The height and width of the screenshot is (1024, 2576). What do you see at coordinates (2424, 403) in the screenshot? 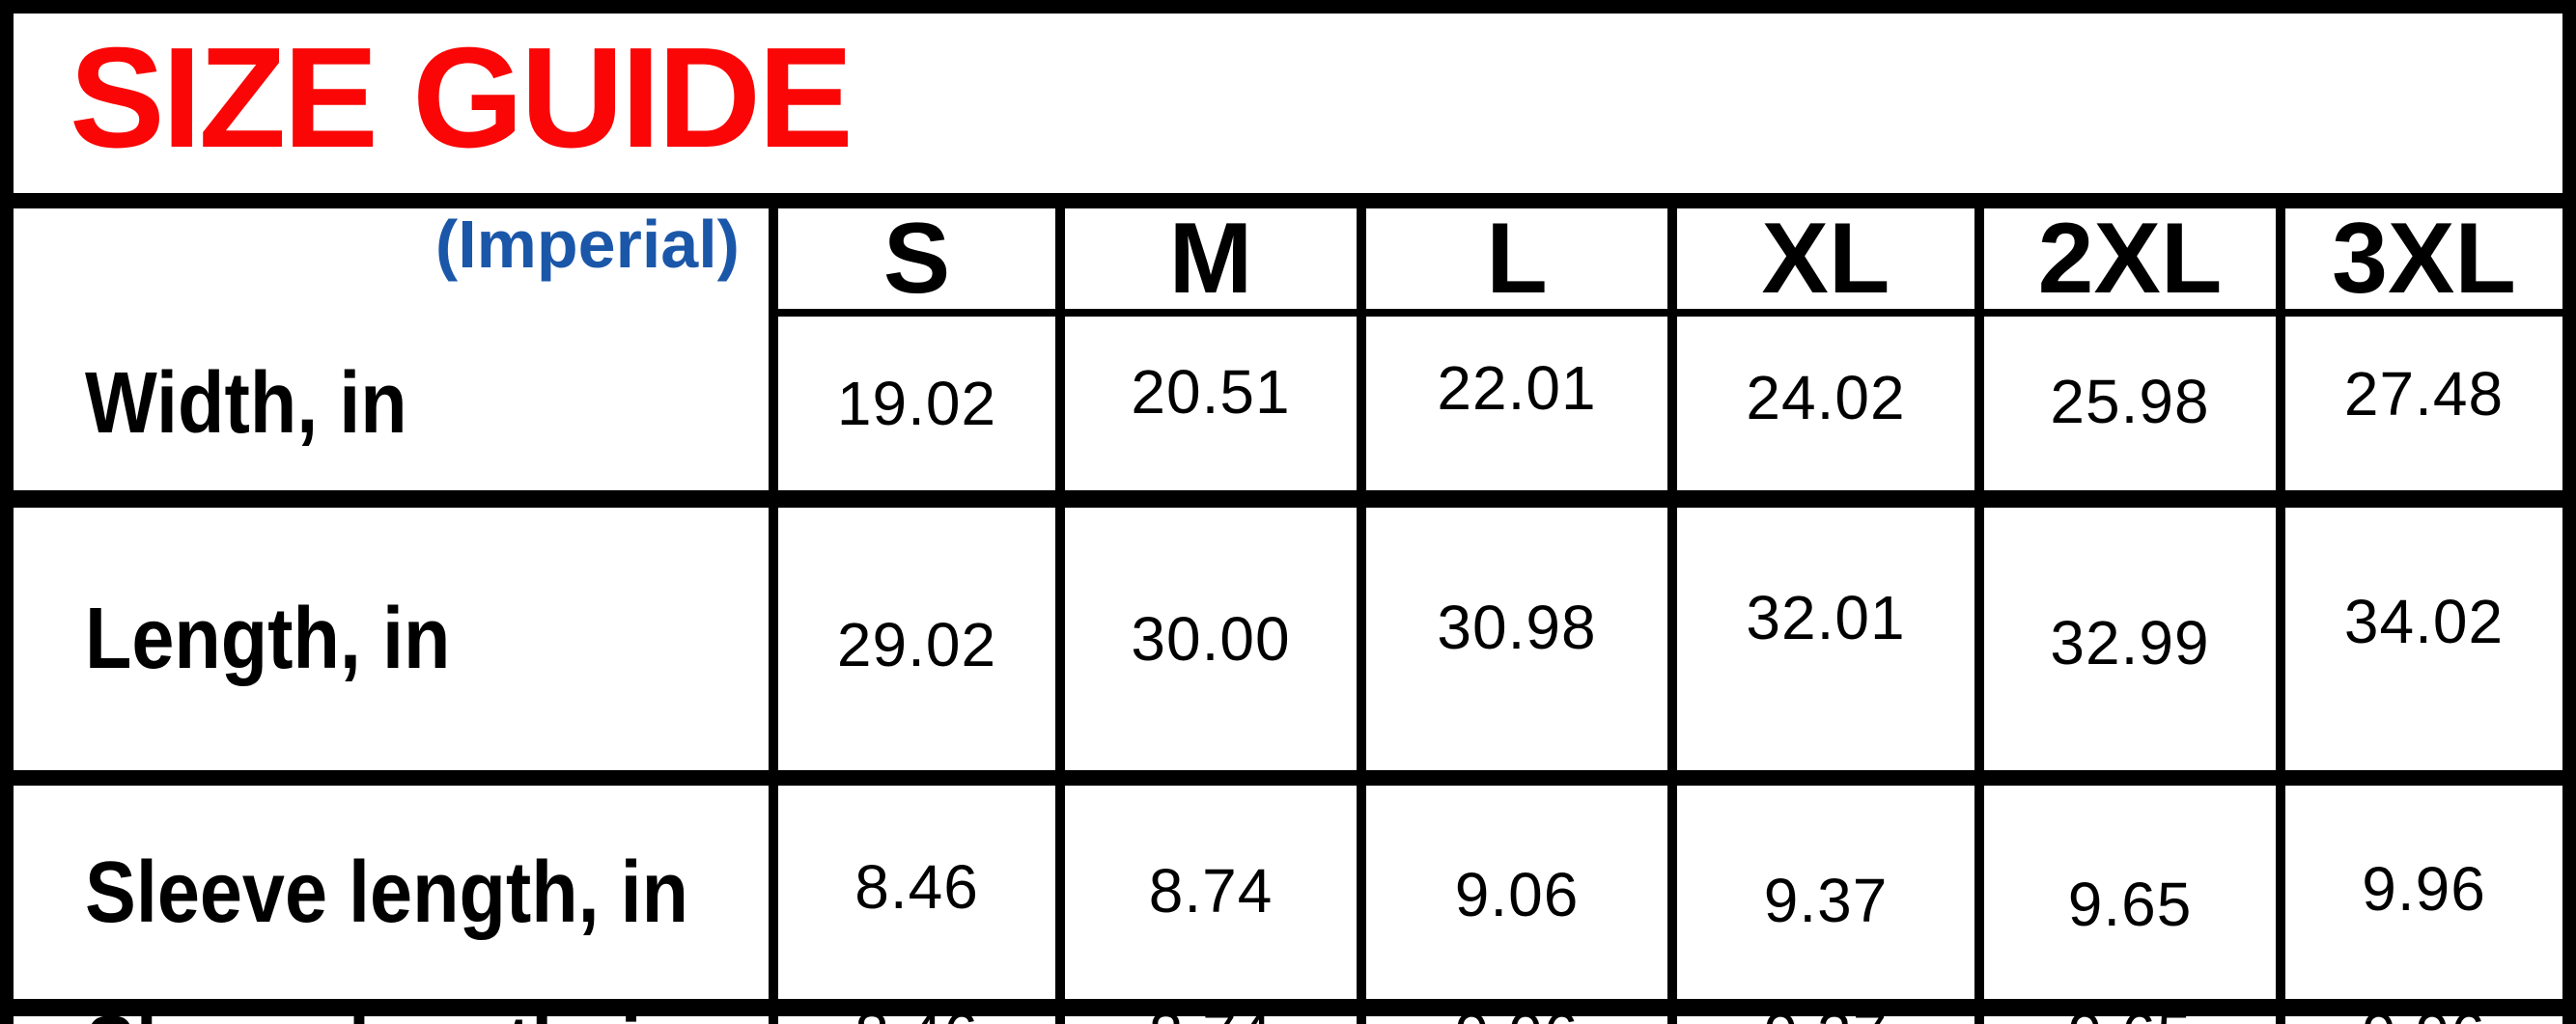
I see `table-cell-width-3xl: 27.48` at bounding box center [2424, 403].